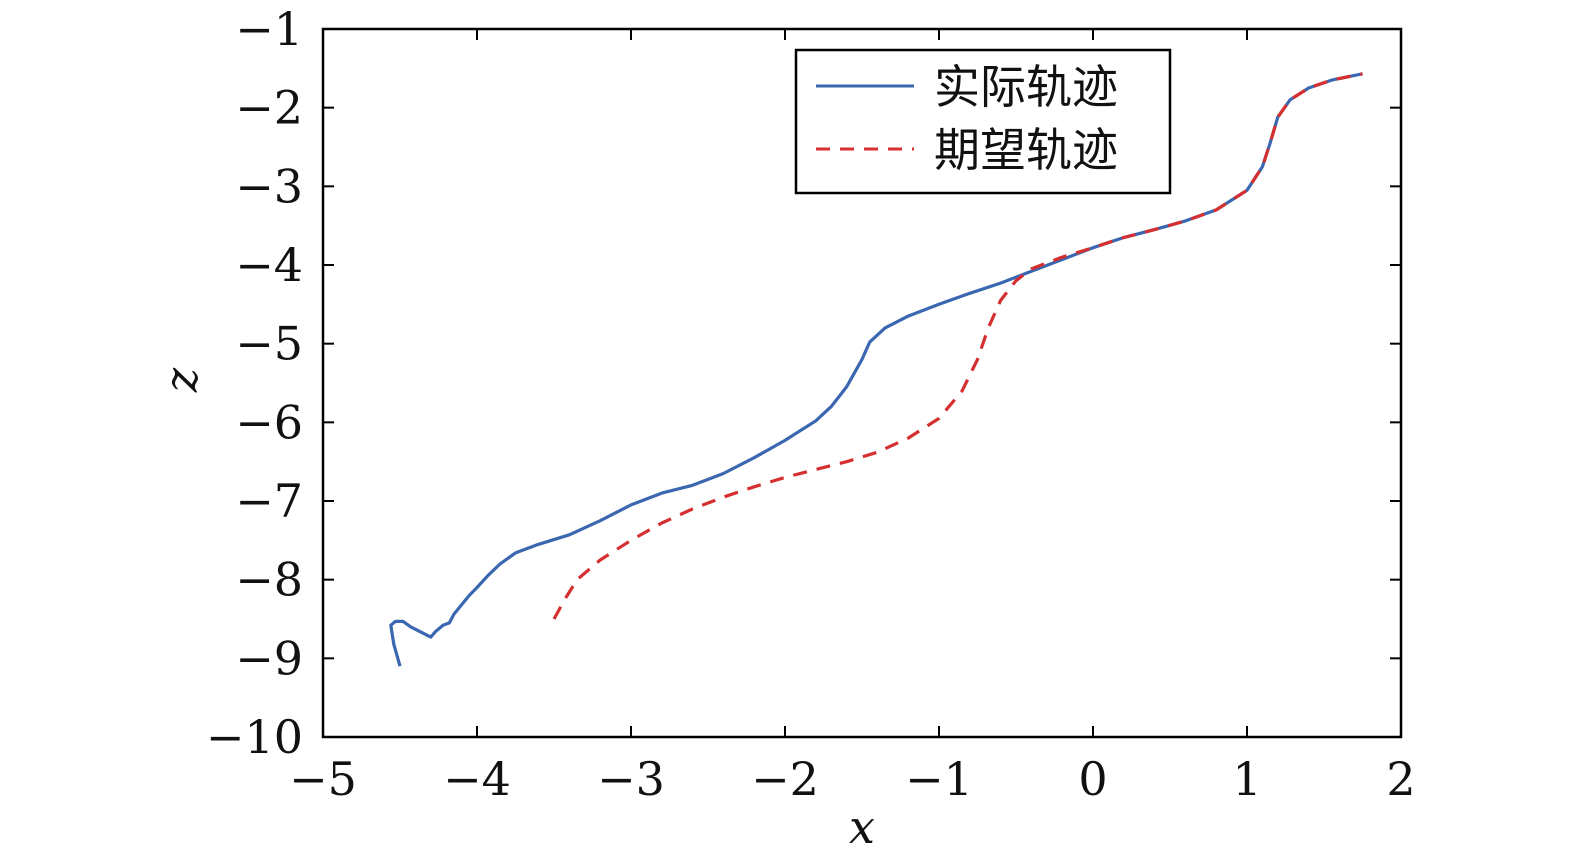 This screenshot has width=1575, height=858. I want to click on x-tick-label: 2, so click(1400, 779).